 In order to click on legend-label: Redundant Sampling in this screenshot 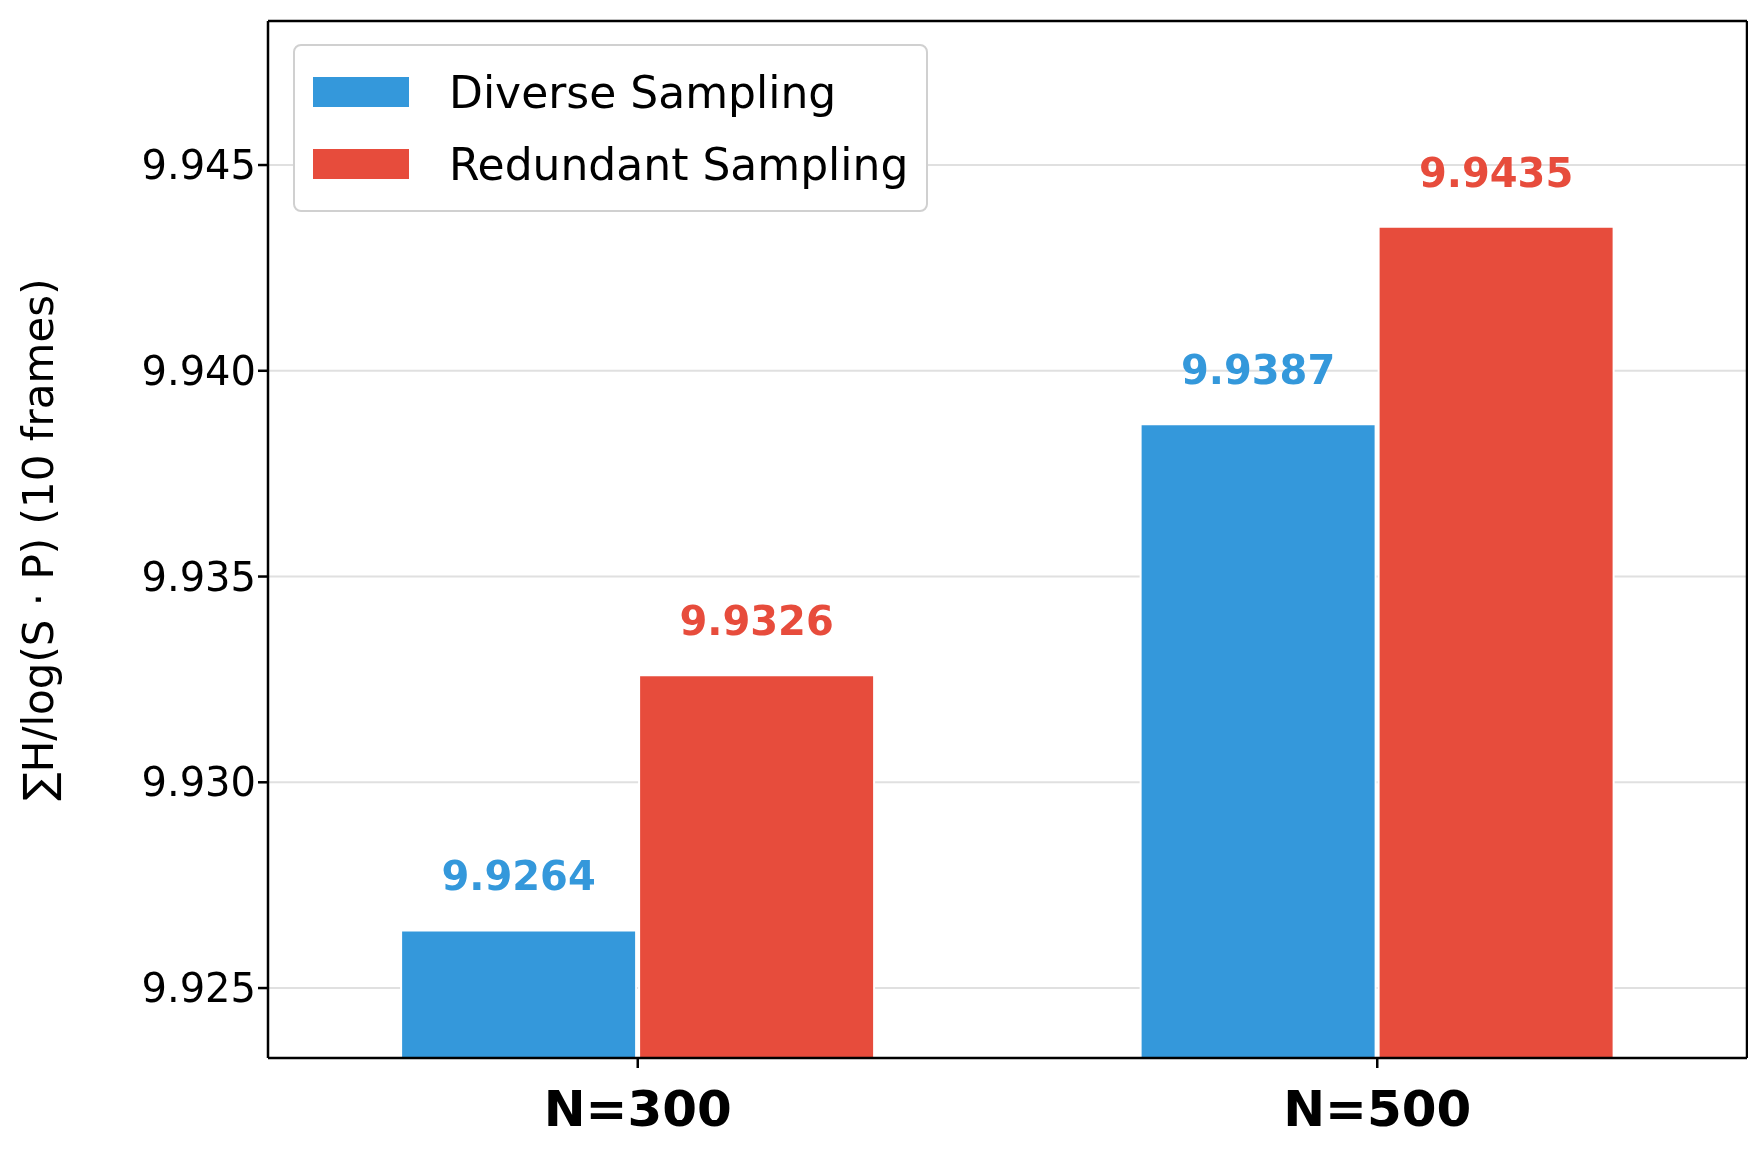, I will do `click(679, 164)`.